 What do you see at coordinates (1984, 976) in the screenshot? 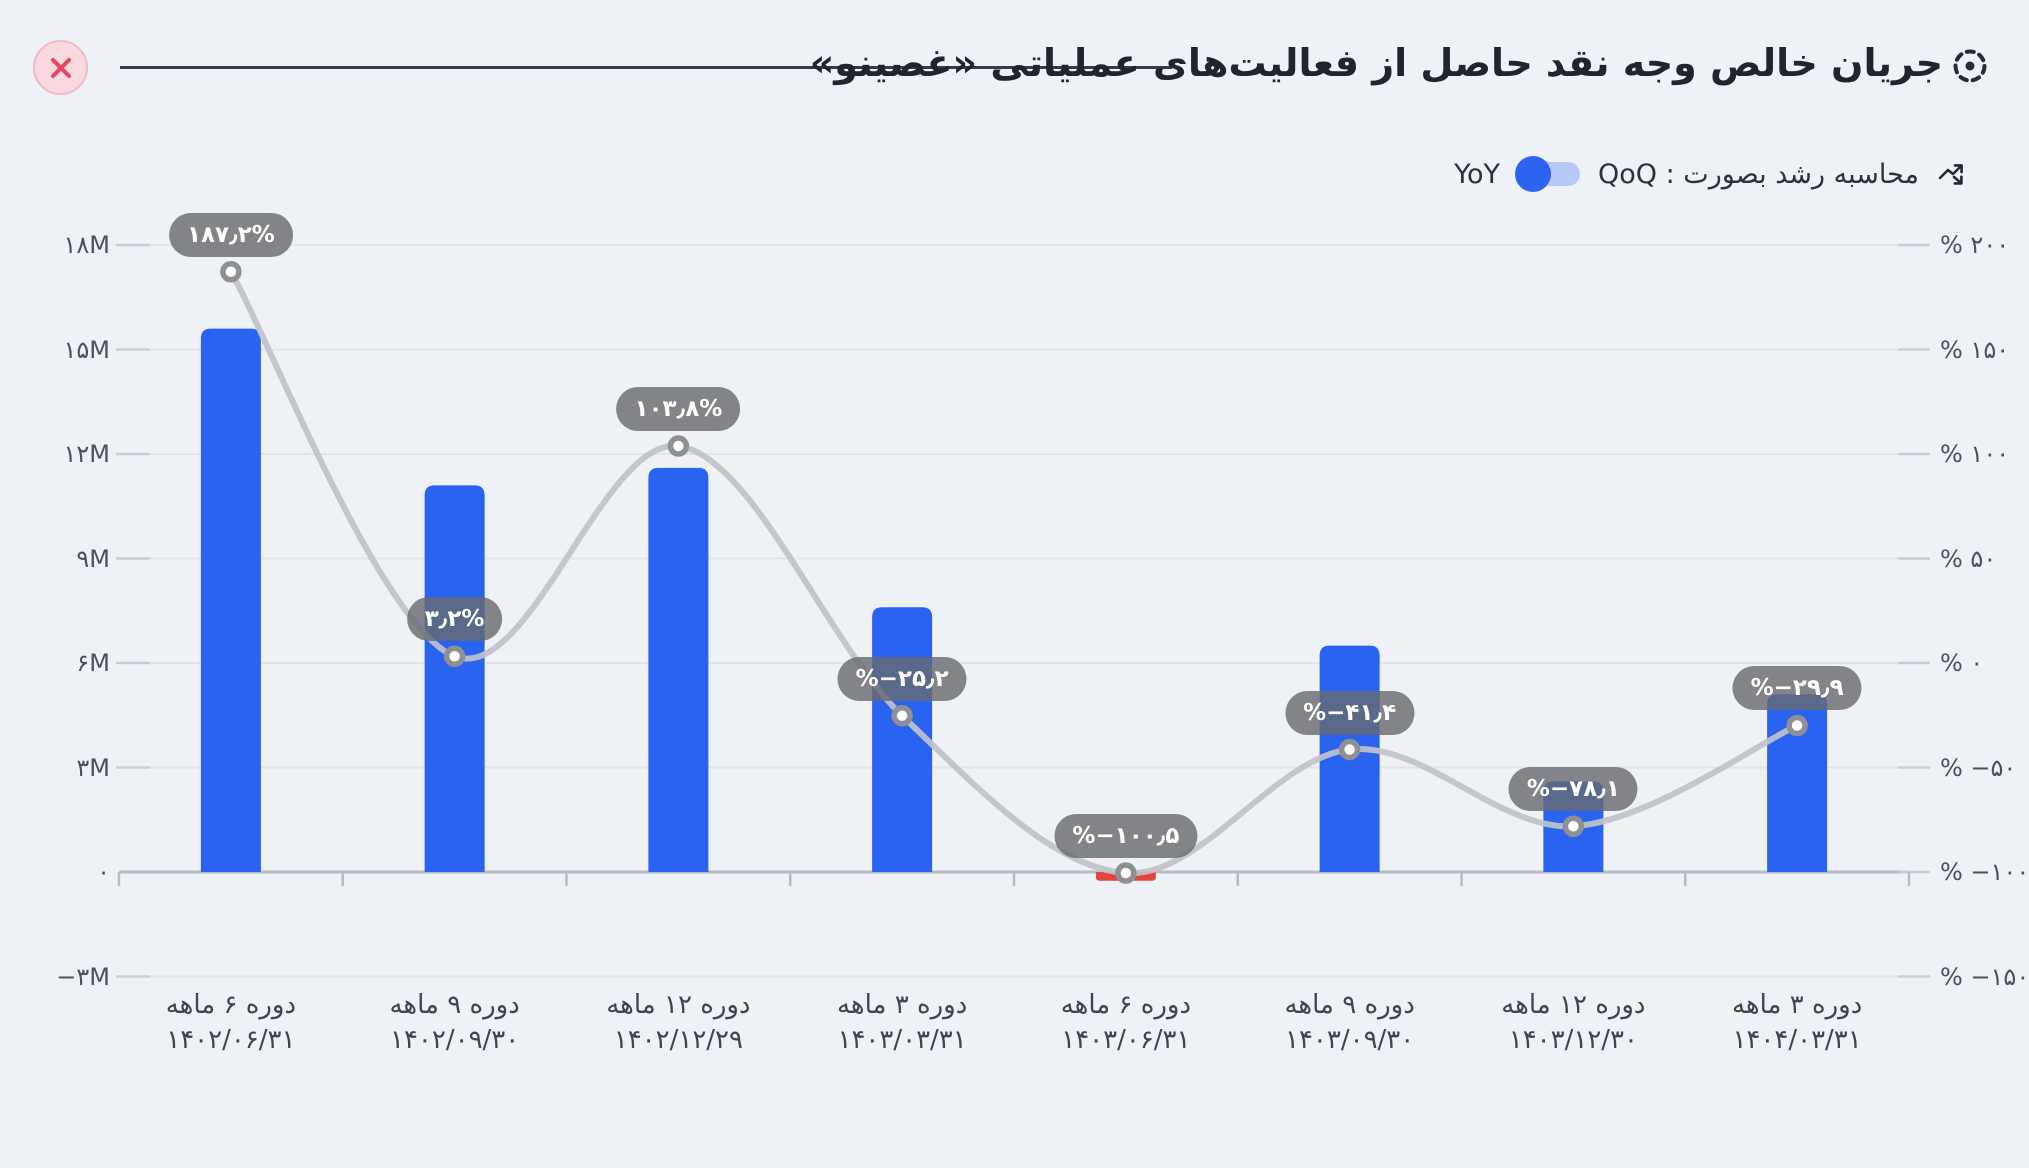
I see `y-axis-label-right: % −۱۵۰` at bounding box center [1984, 976].